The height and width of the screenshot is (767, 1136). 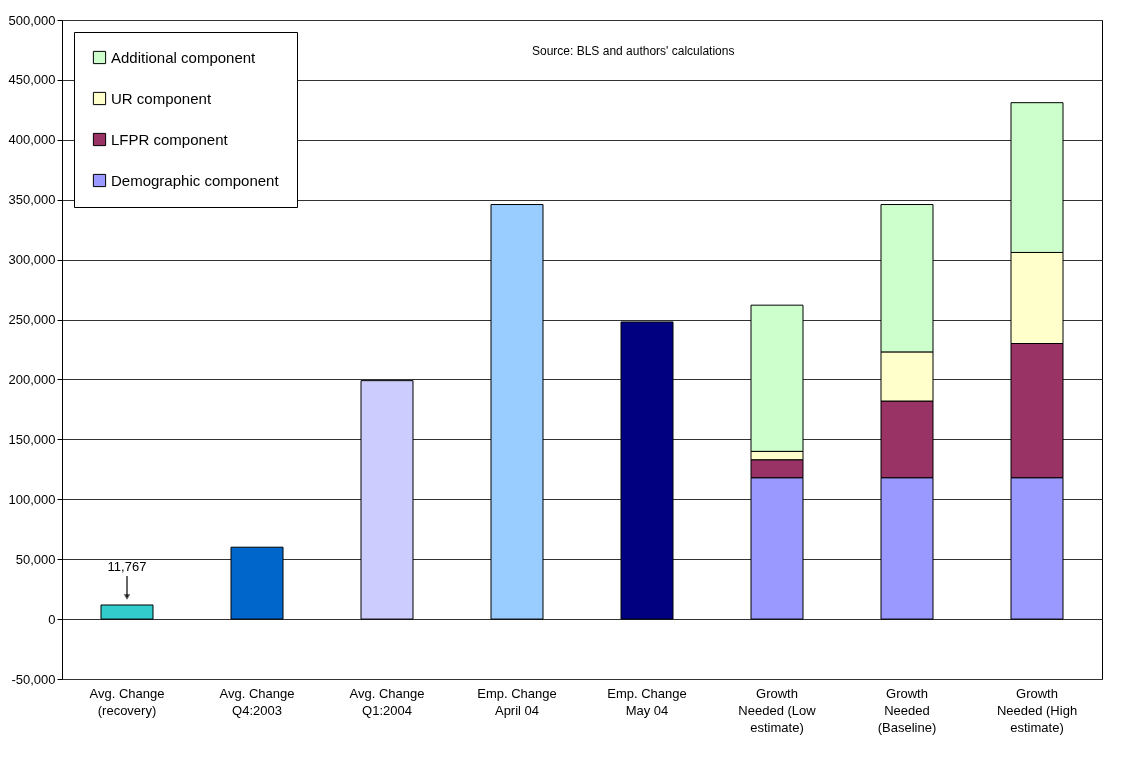 What do you see at coordinates (52, 619) in the screenshot?
I see `y-tick-label: 0` at bounding box center [52, 619].